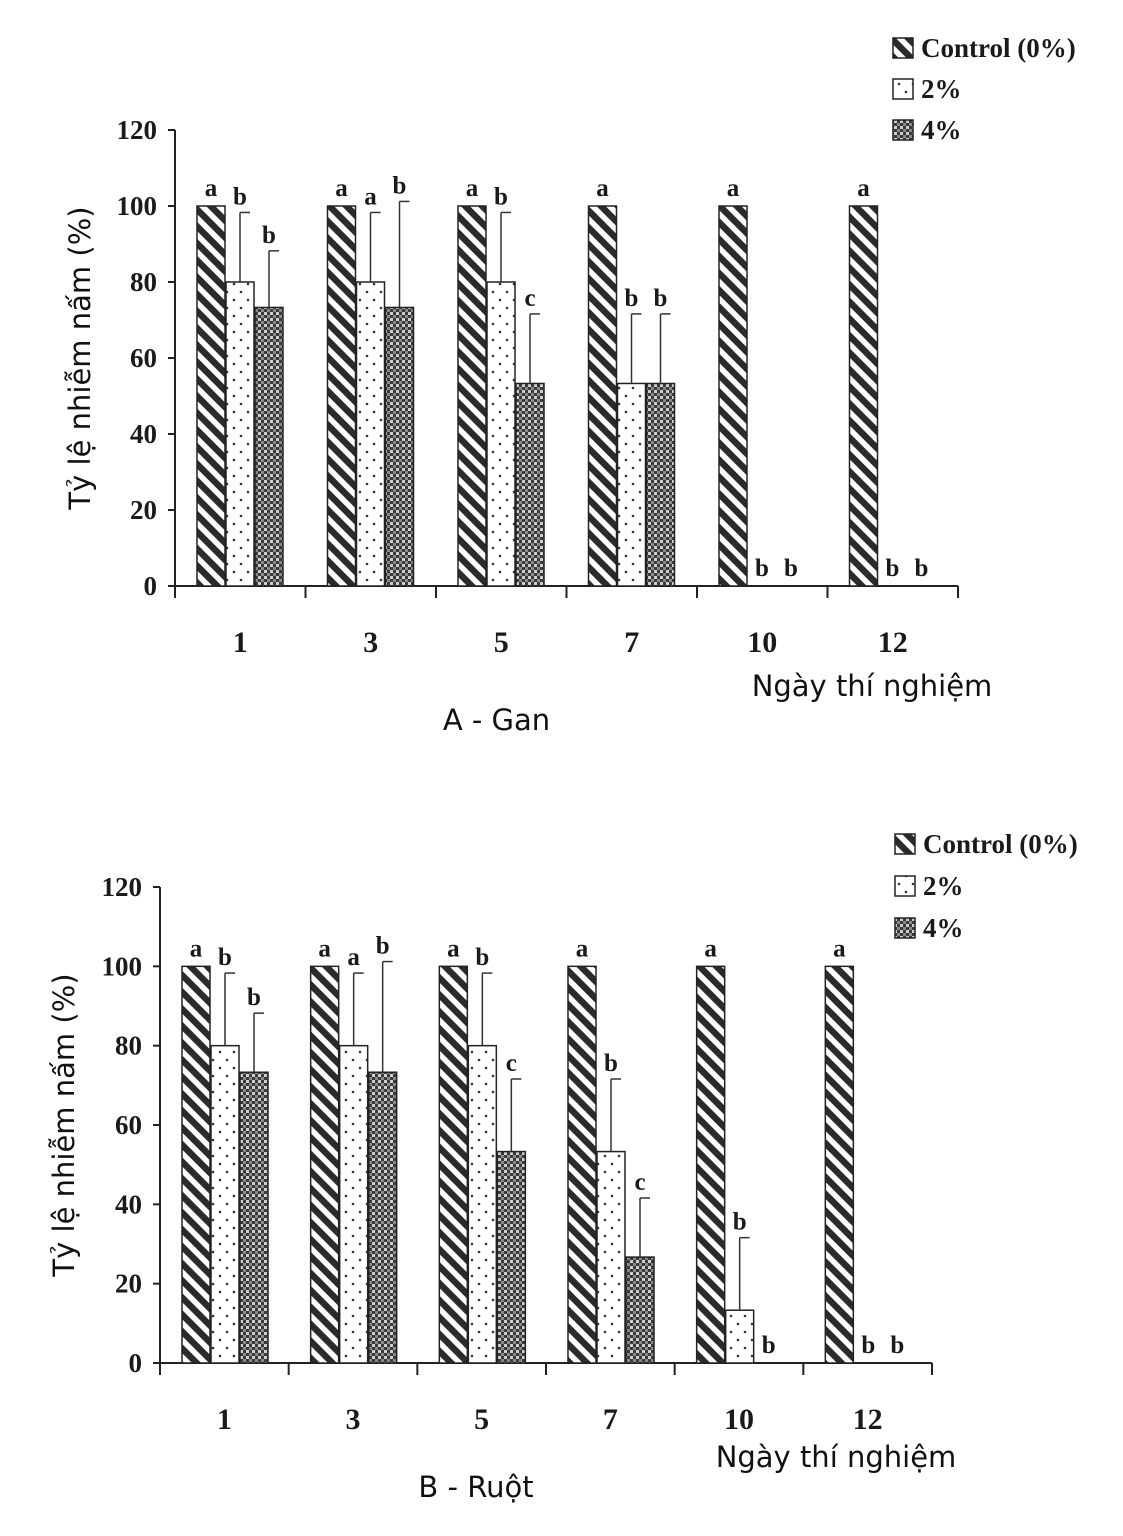 The image size is (1123, 1536). I want to click on panel-caption: A - Gan, so click(496, 720).